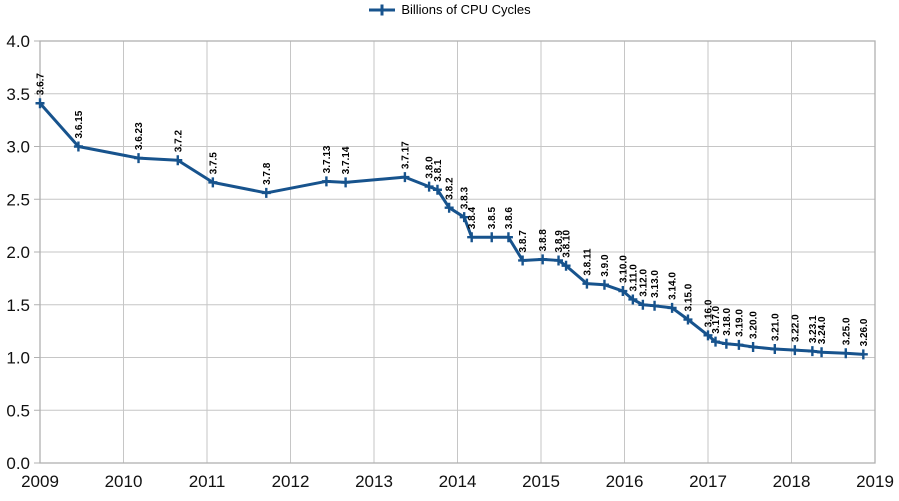 The image size is (899, 501). Describe the element at coordinates (18, 252) in the screenshot. I see `y-axis-tick-label: 2.0` at that location.